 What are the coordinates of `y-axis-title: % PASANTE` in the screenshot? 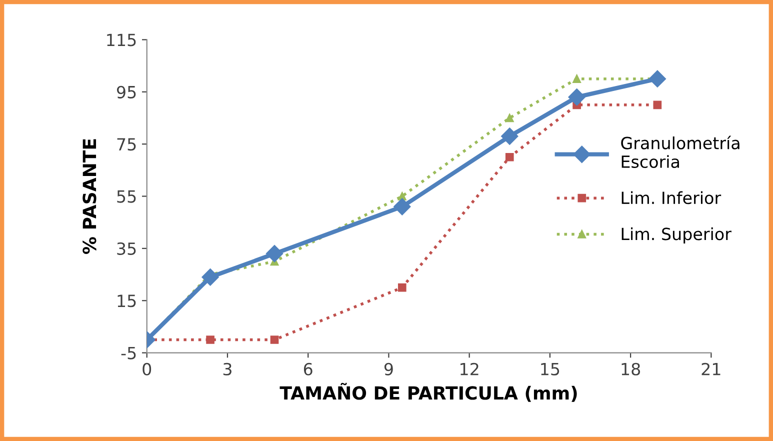 It's located at (89, 196).